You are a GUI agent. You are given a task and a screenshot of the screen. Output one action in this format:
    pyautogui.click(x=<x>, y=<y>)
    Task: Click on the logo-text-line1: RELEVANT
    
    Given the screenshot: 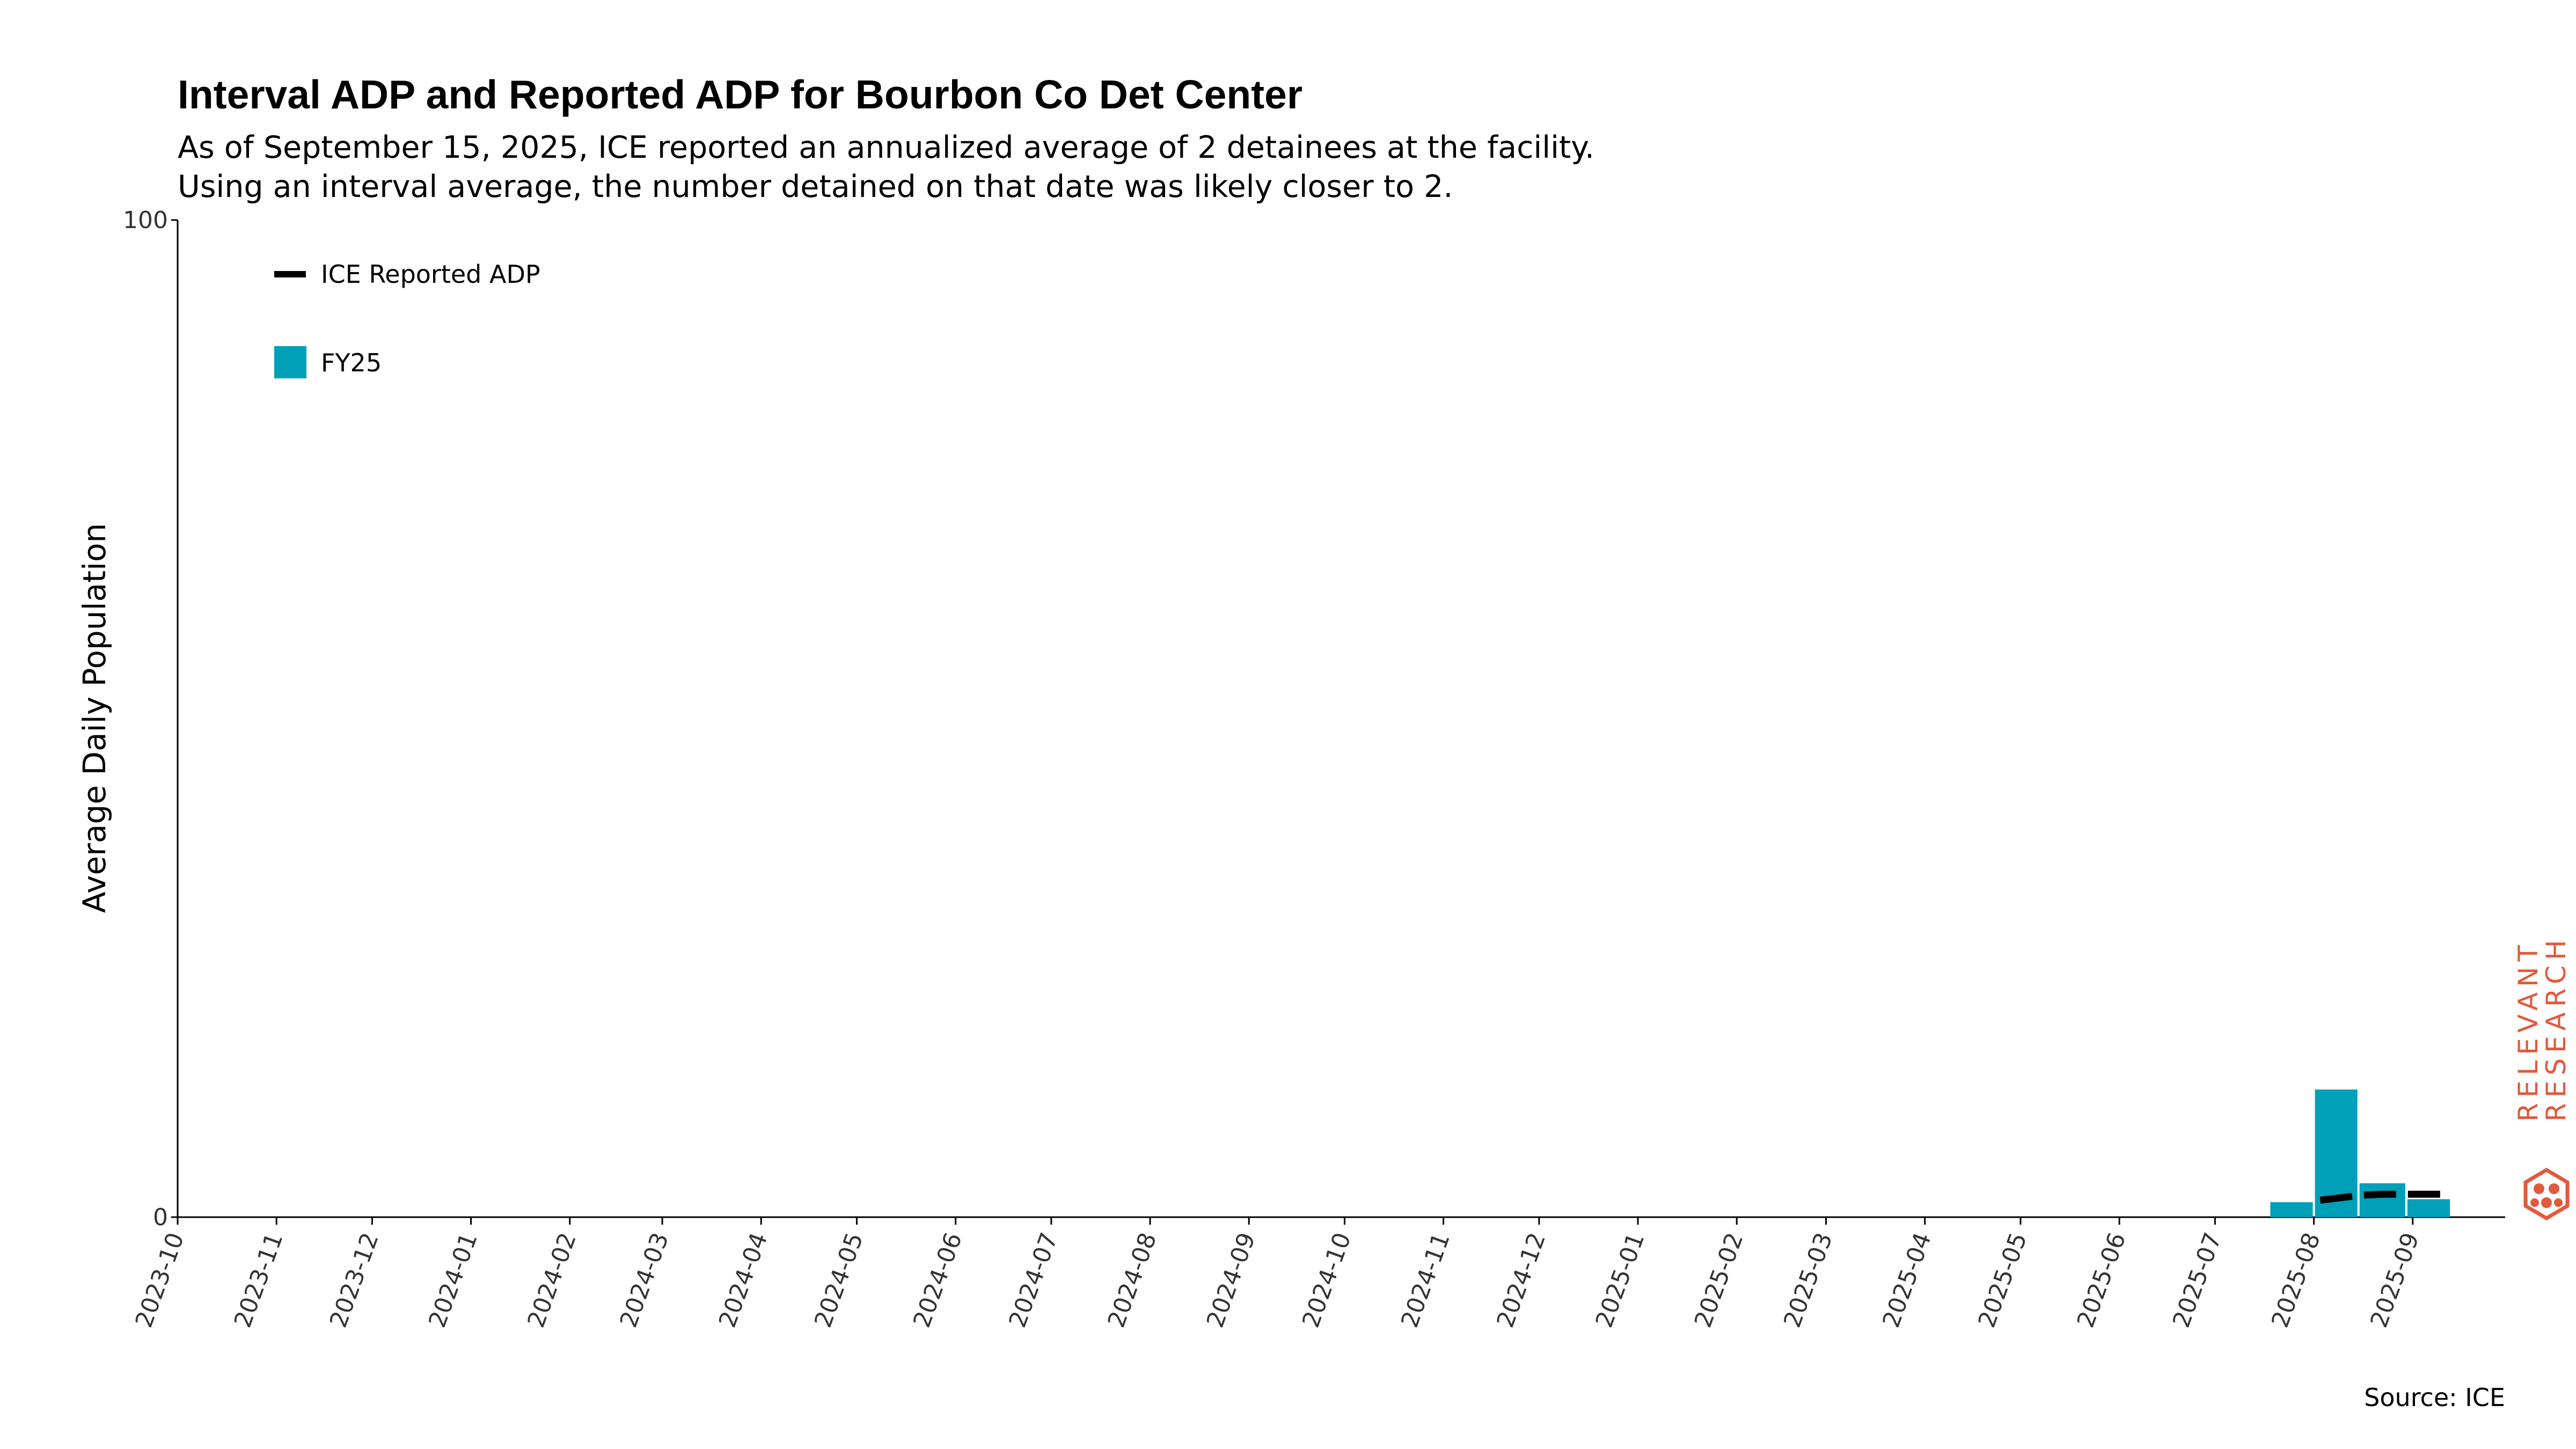 What is the action you would take?
    pyautogui.click(x=2528, y=1031)
    